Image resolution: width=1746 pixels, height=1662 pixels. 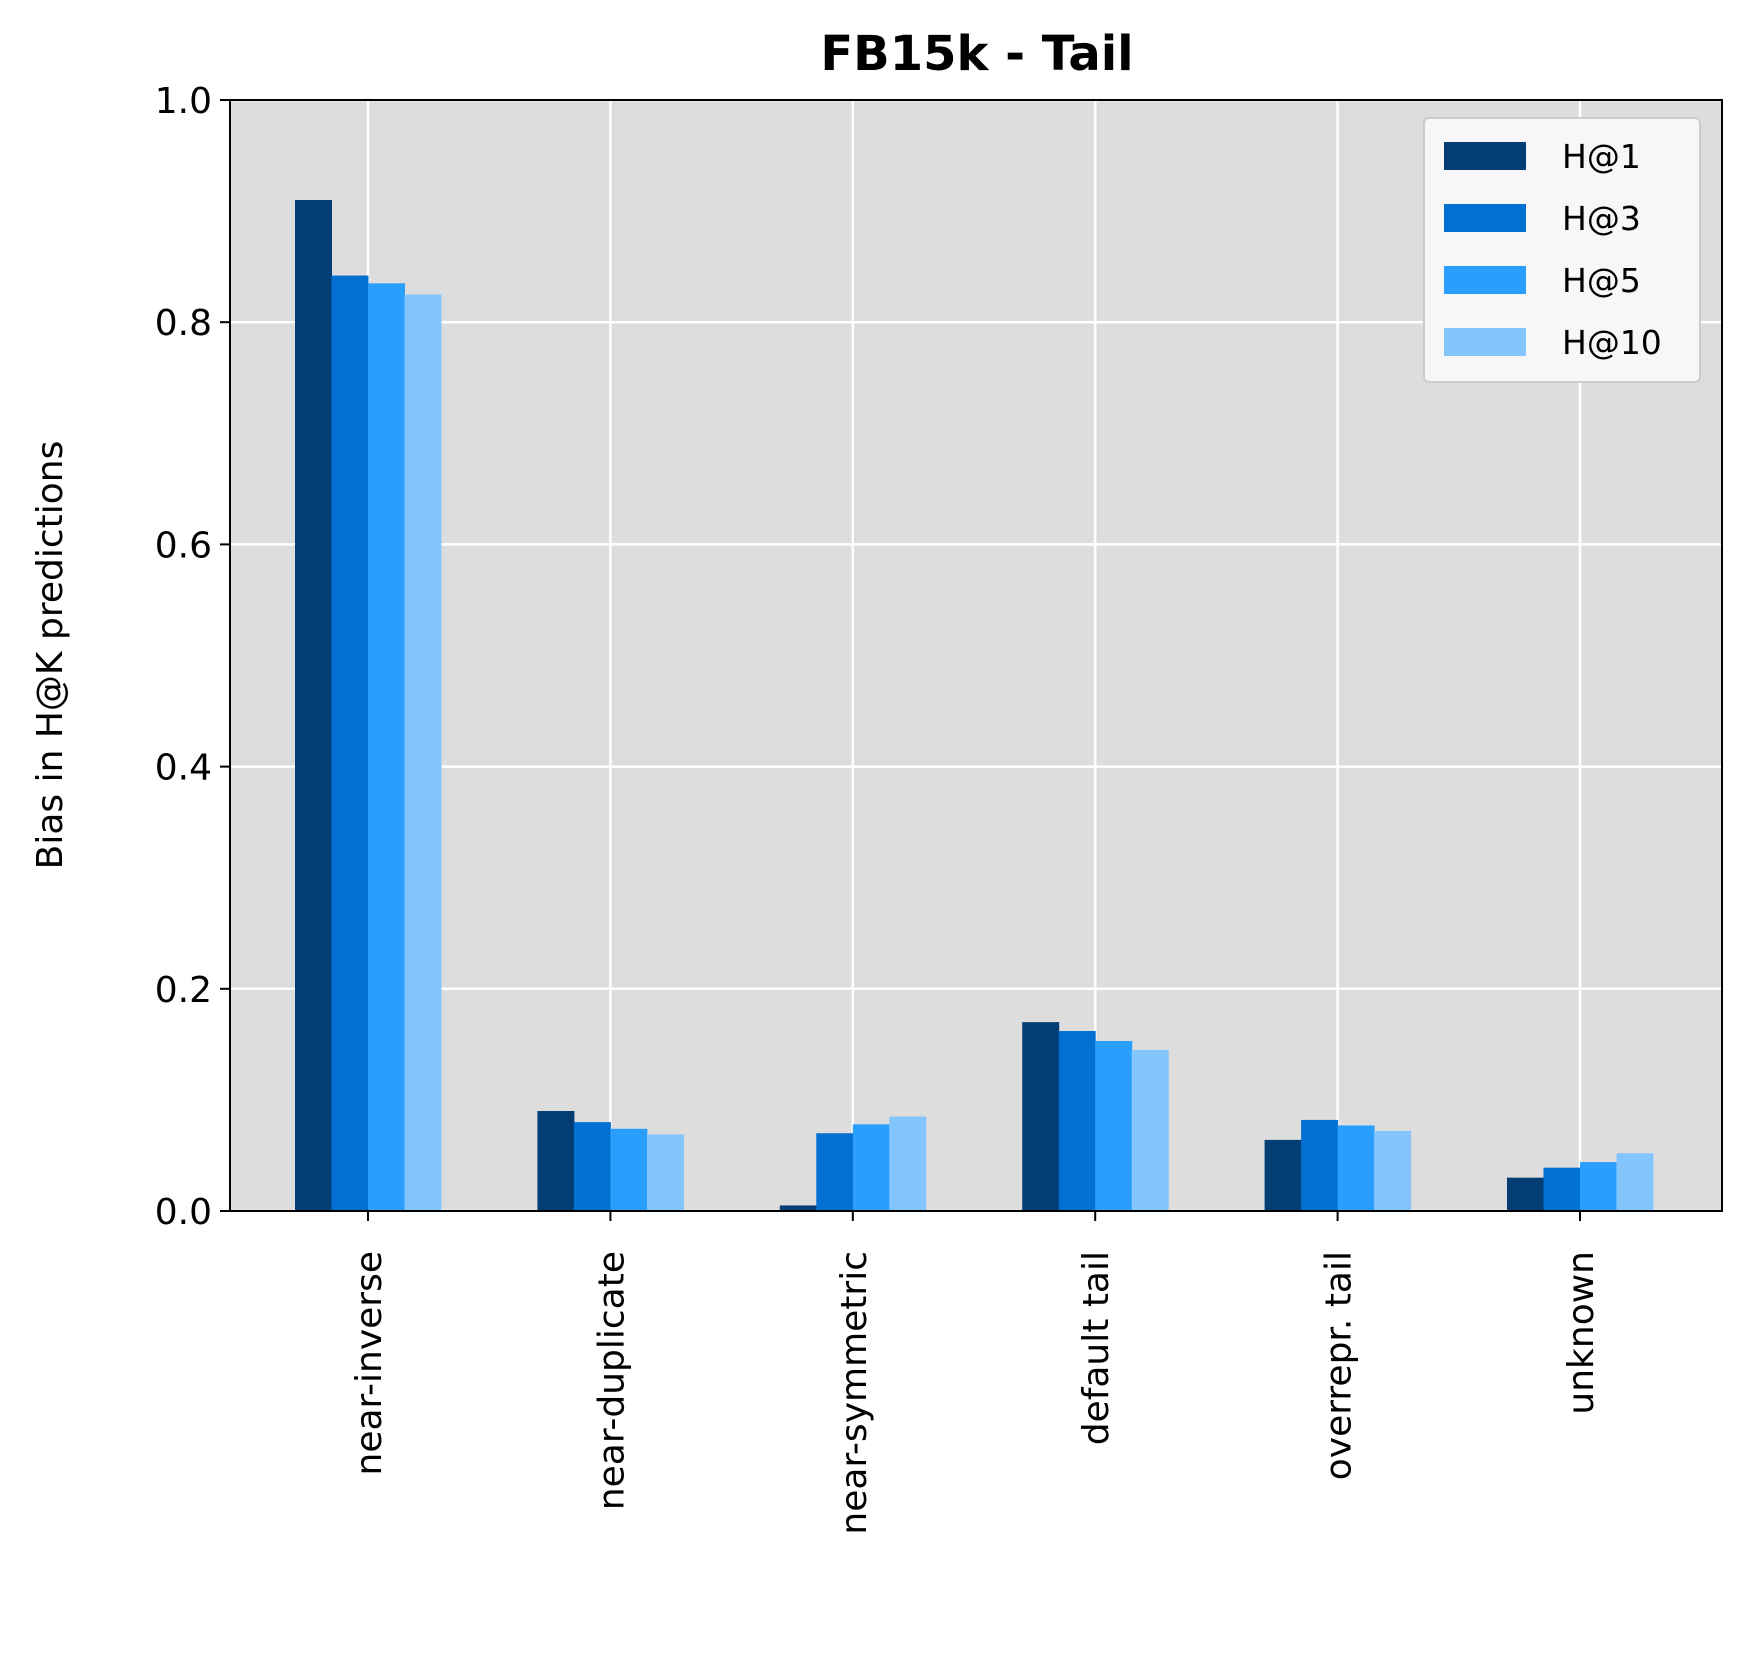 I want to click on y-axis: 0.0 0.2 0.4 0.6 0.8 1.0, so click(x=192, y=657).